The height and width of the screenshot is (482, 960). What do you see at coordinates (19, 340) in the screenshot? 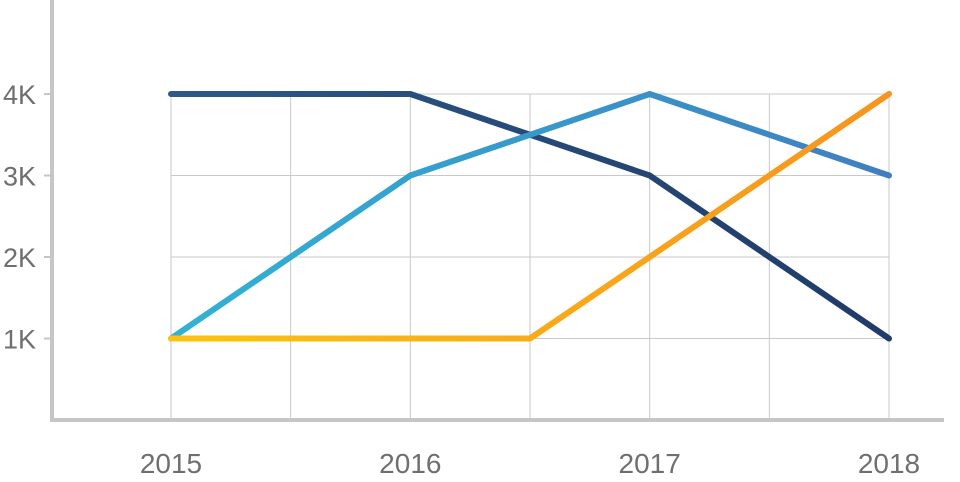
I see `y-tick-label: 1K` at bounding box center [19, 340].